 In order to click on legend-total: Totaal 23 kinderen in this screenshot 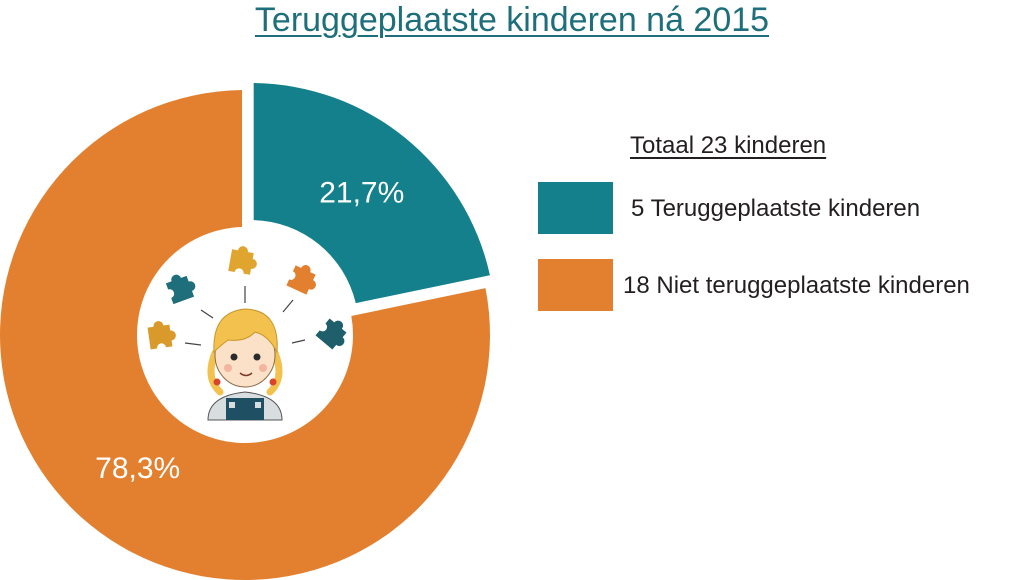, I will do `click(728, 145)`.